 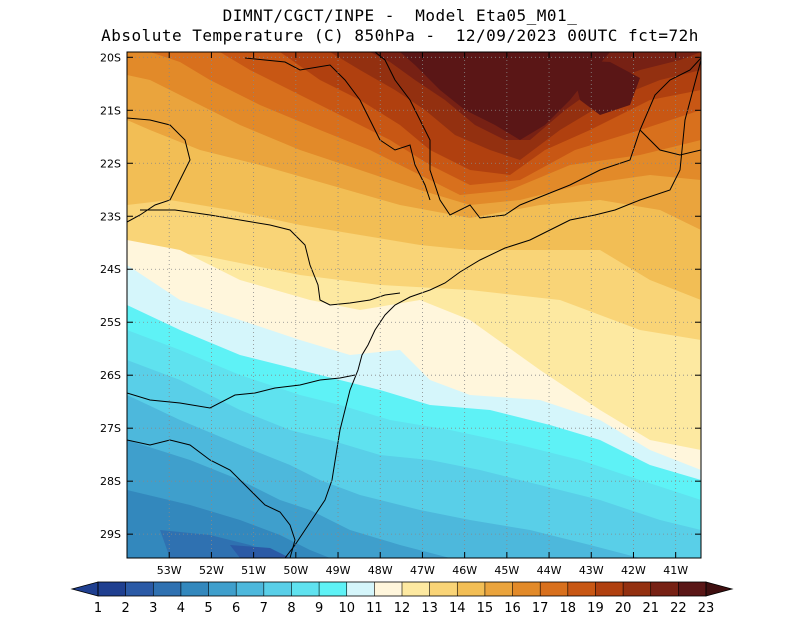 What do you see at coordinates (402, 608) in the screenshot?
I see `colorbar-label: 12` at bounding box center [402, 608].